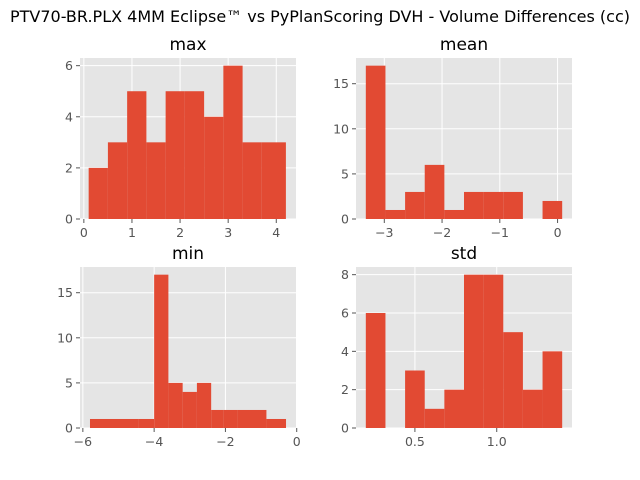 The width and height of the screenshot is (640, 480). Describe the element at coordinates (464, 45) in the screenshot. I see `panel-title: mean` at that location.